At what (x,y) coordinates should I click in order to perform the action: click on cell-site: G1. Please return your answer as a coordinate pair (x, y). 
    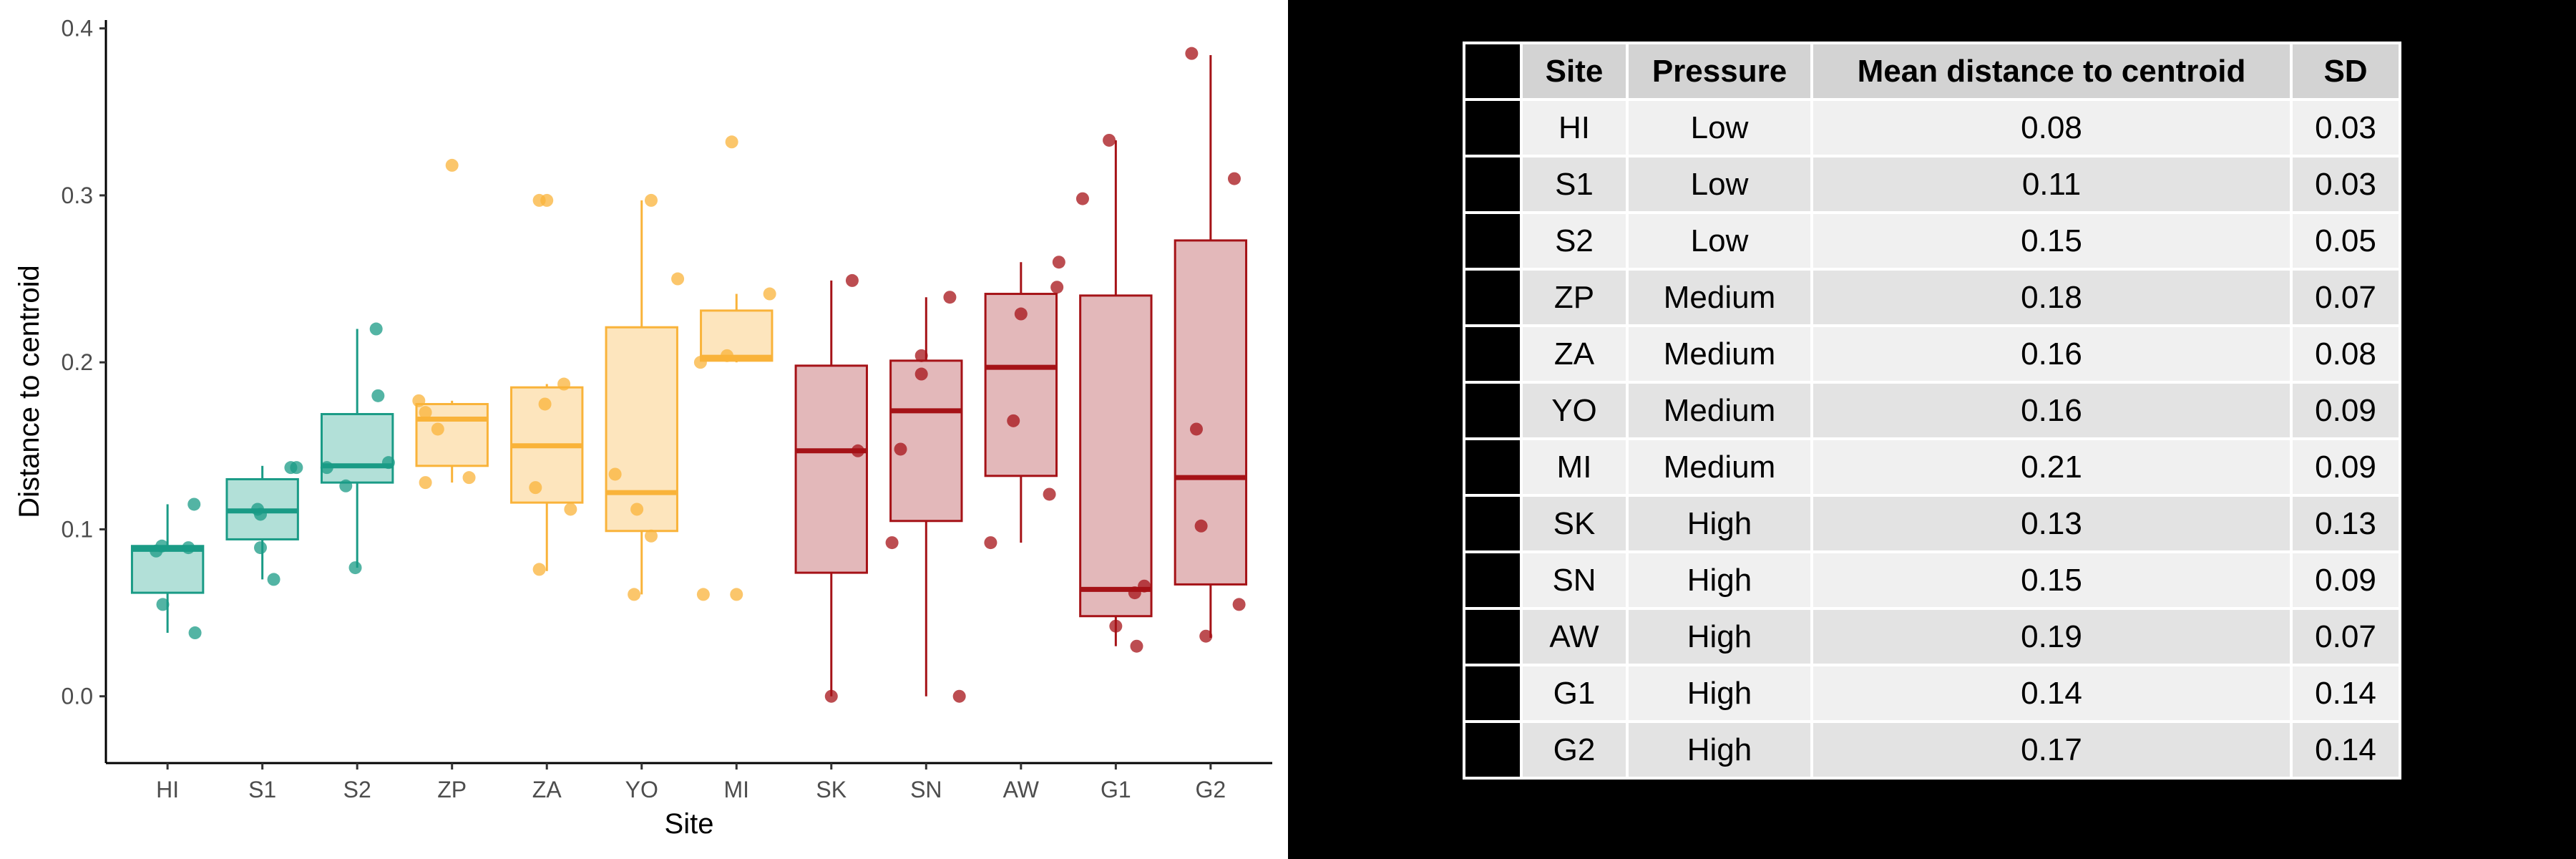
    Looking at the image, I should click on (1574, 693).